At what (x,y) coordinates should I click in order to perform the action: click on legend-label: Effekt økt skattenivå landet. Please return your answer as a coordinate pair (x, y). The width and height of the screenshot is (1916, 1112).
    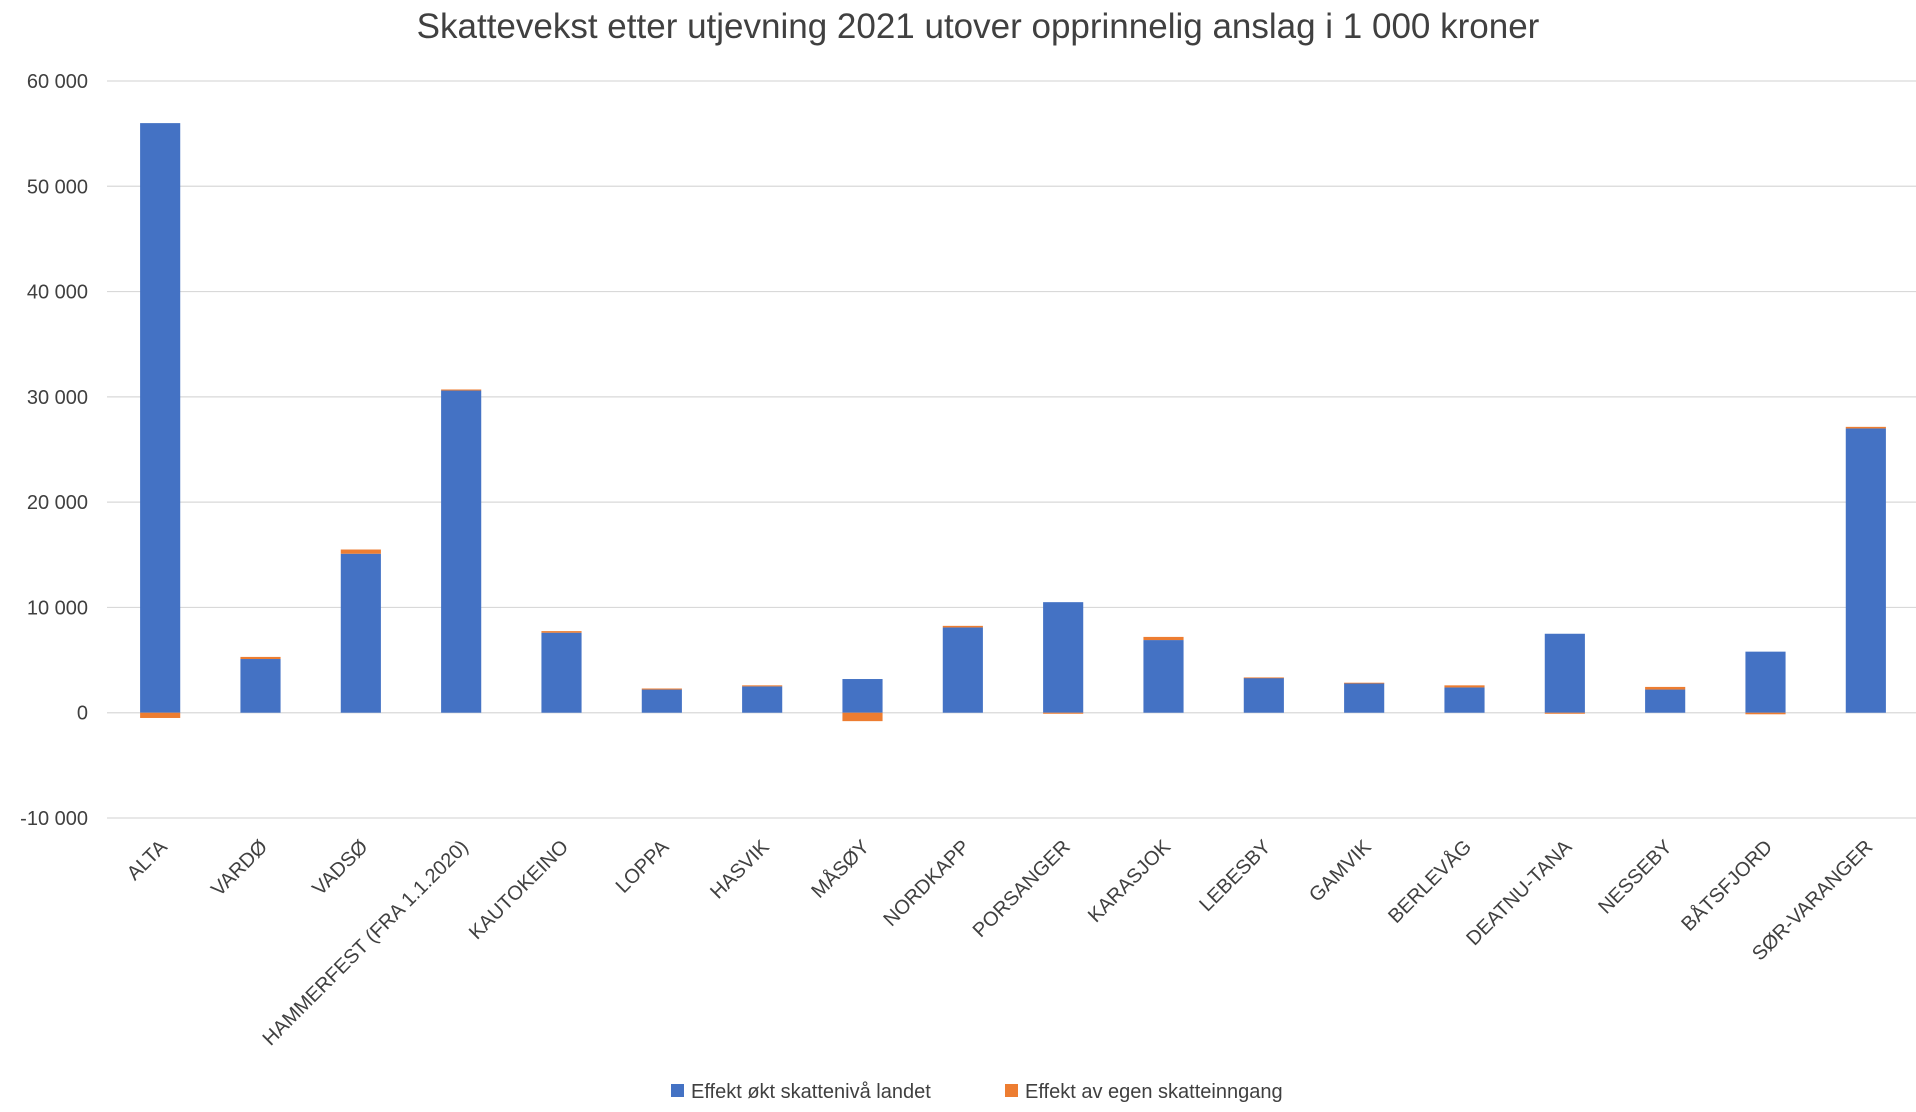
    Looking at the image, I should click on (811, 1092).